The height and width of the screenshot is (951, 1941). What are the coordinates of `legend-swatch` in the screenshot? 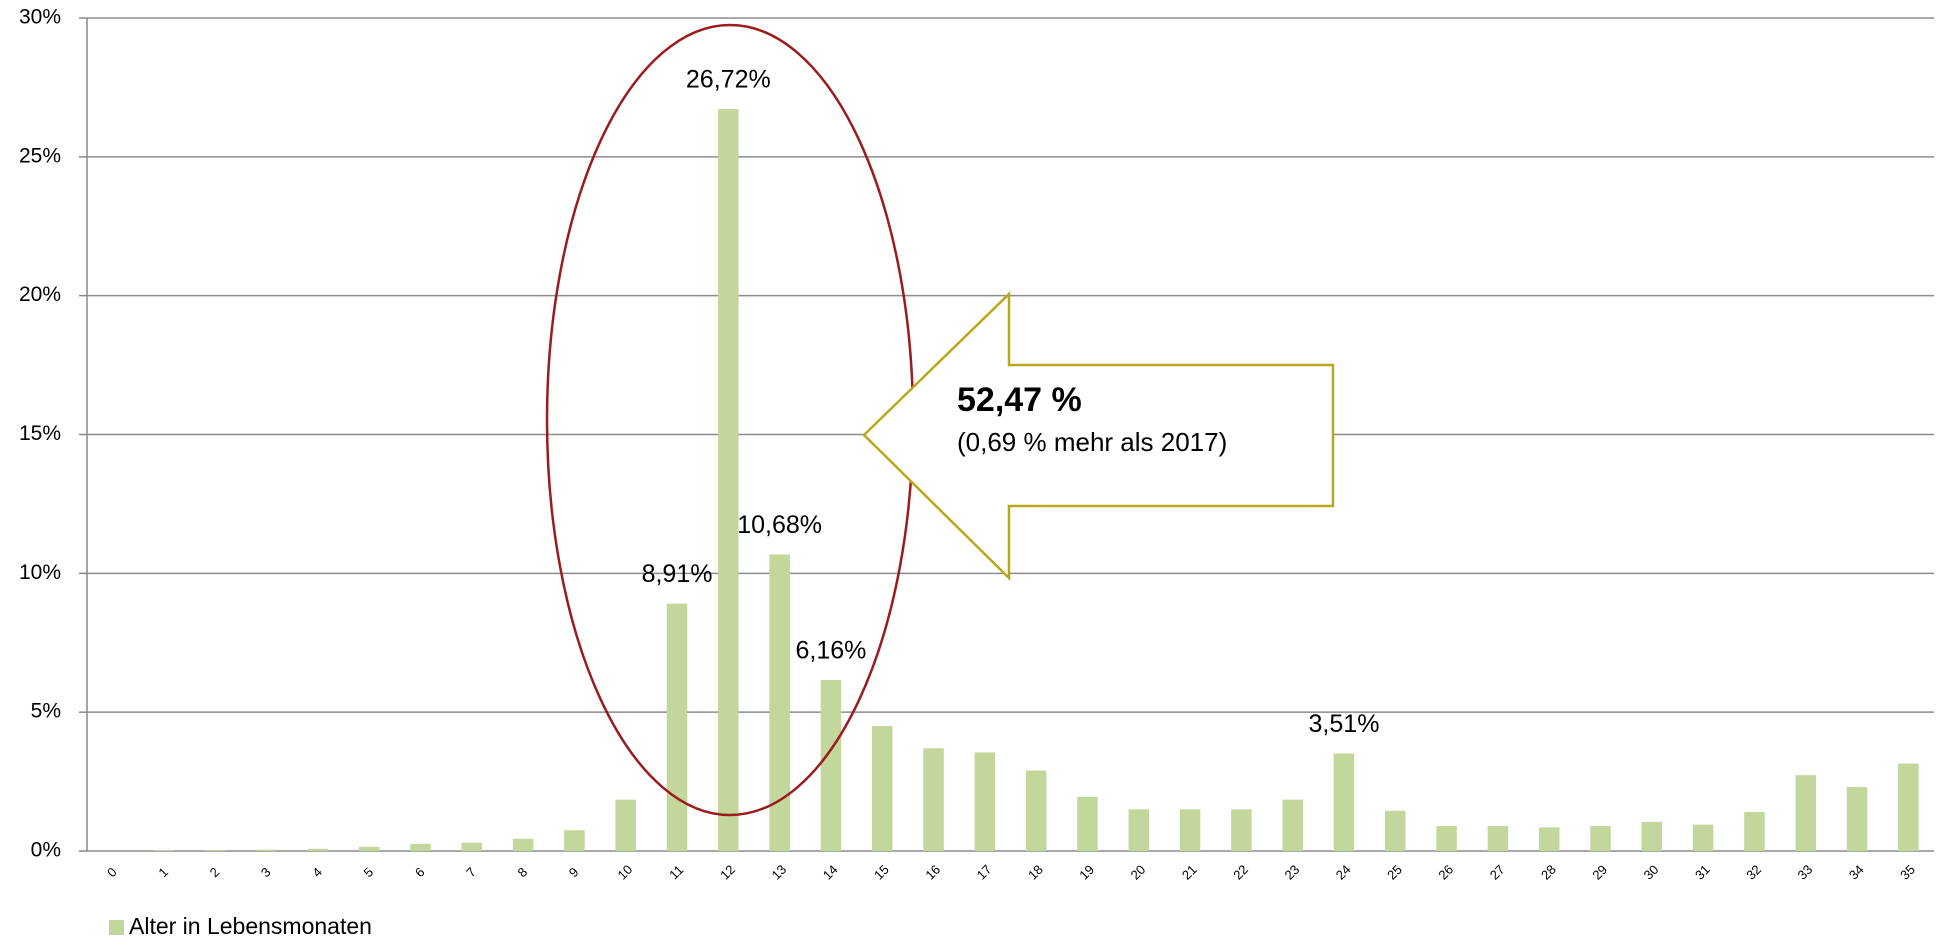 It's located at (116, 927).